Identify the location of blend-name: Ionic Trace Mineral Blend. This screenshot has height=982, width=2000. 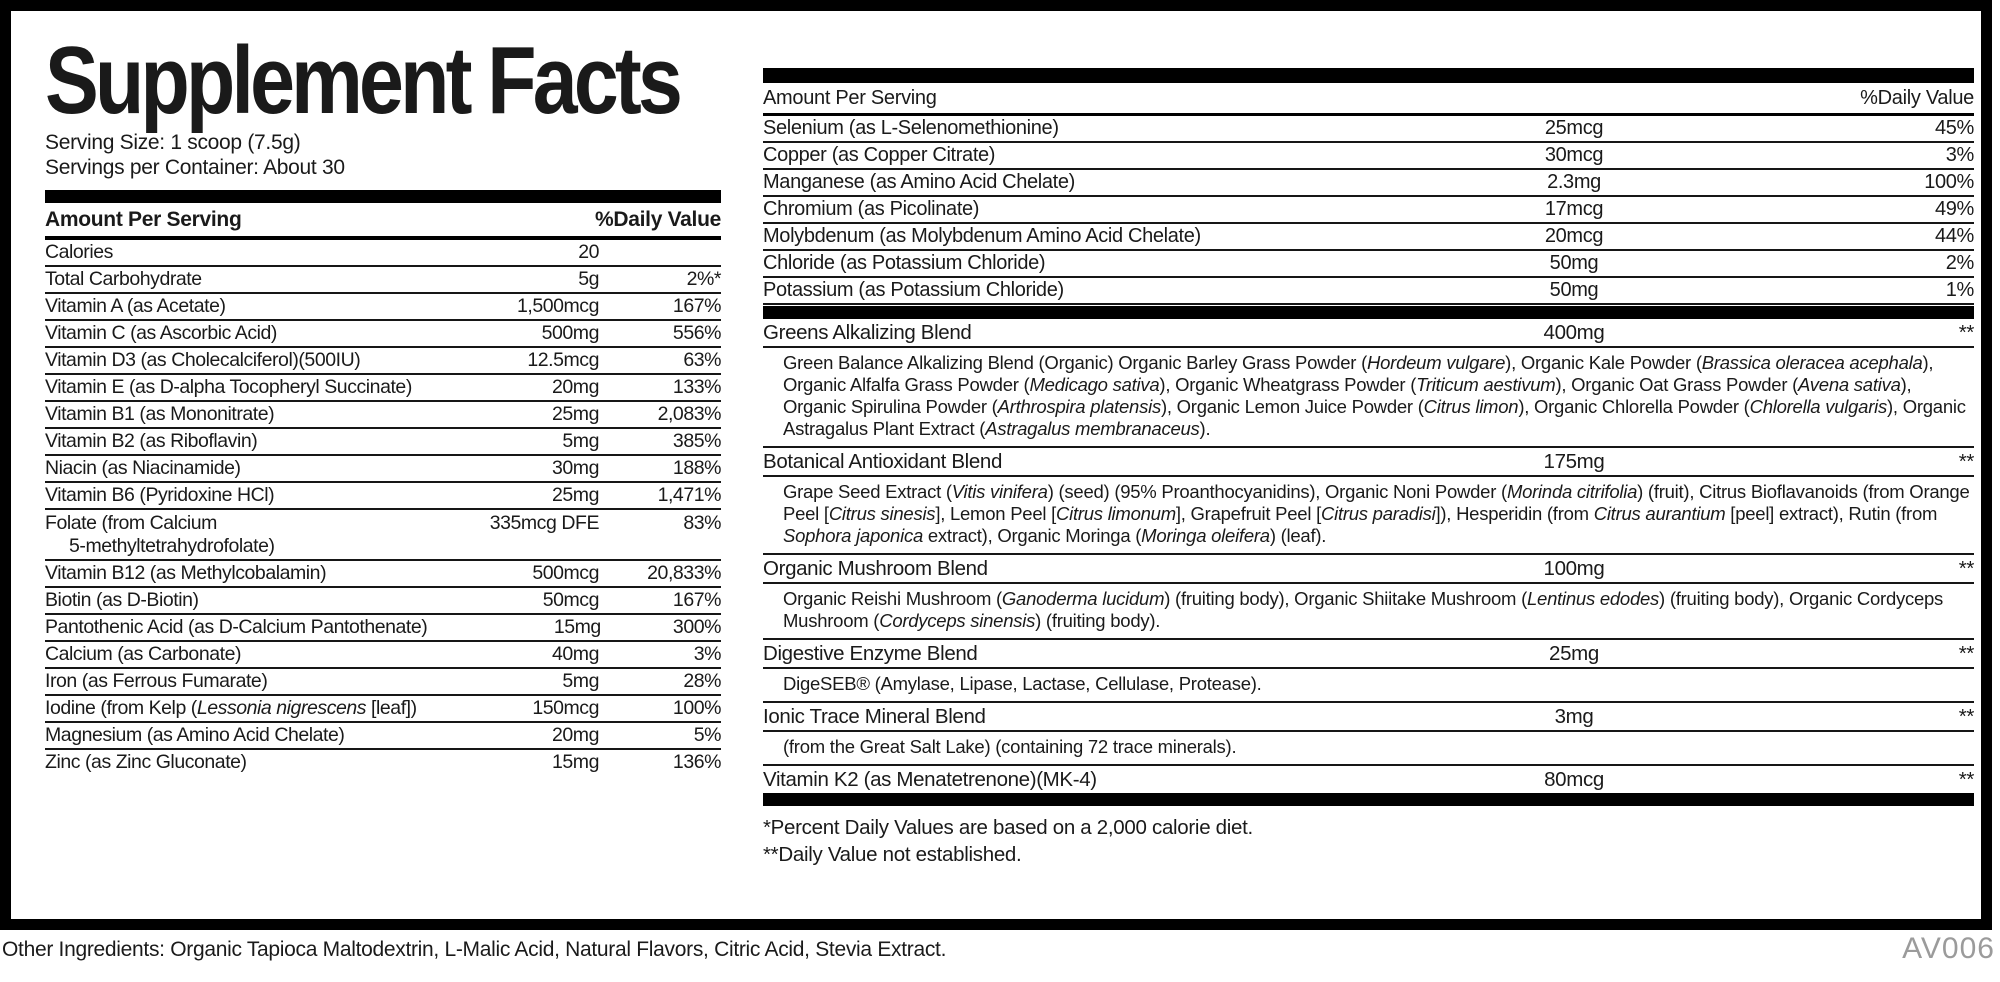
(874, 716).